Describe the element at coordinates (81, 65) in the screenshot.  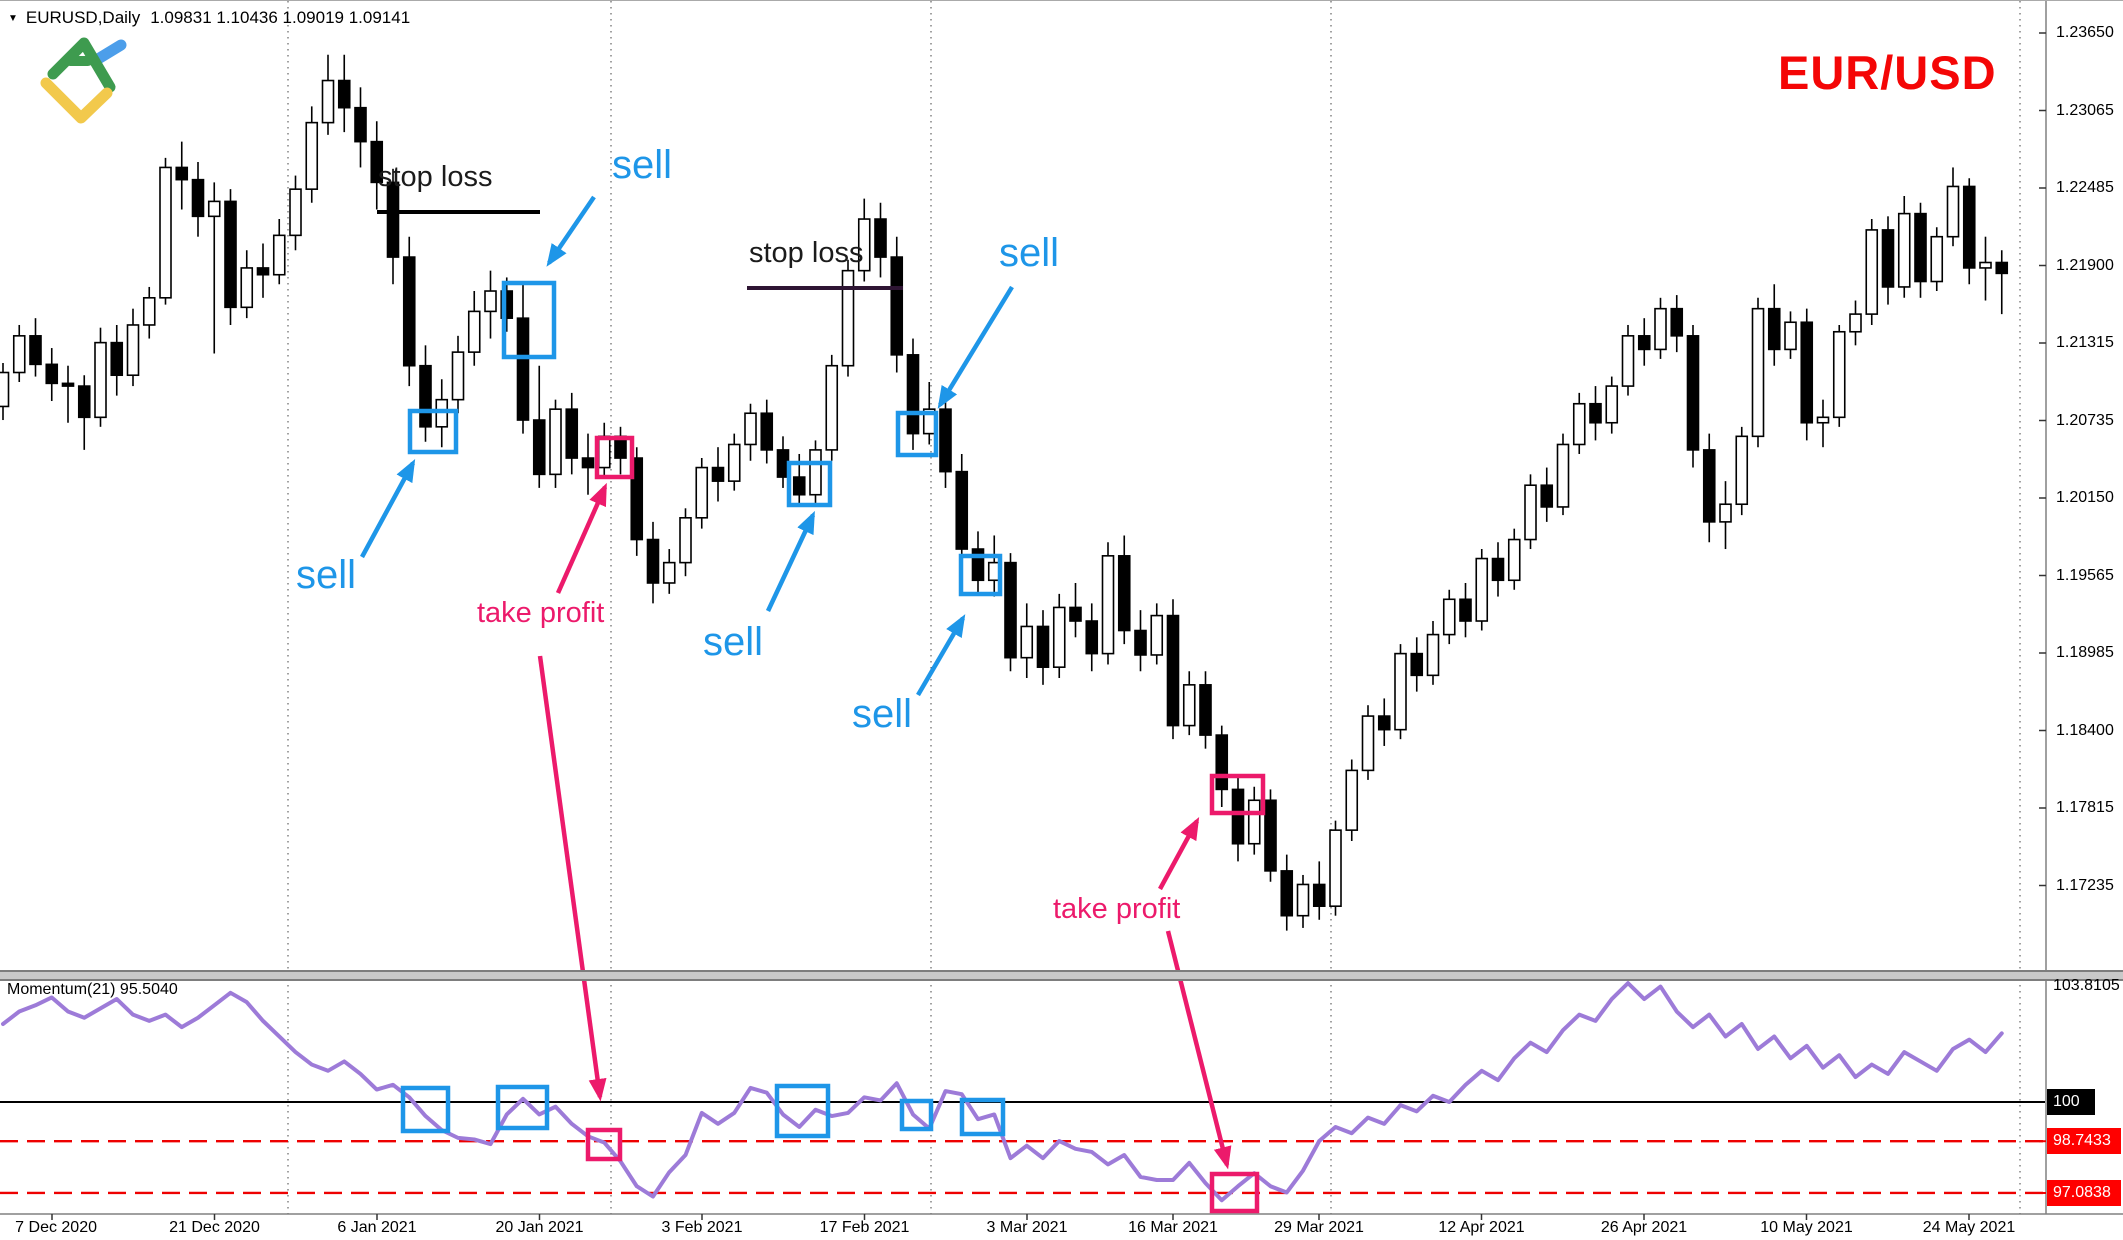
I see `logo-green-chevron` at that location.